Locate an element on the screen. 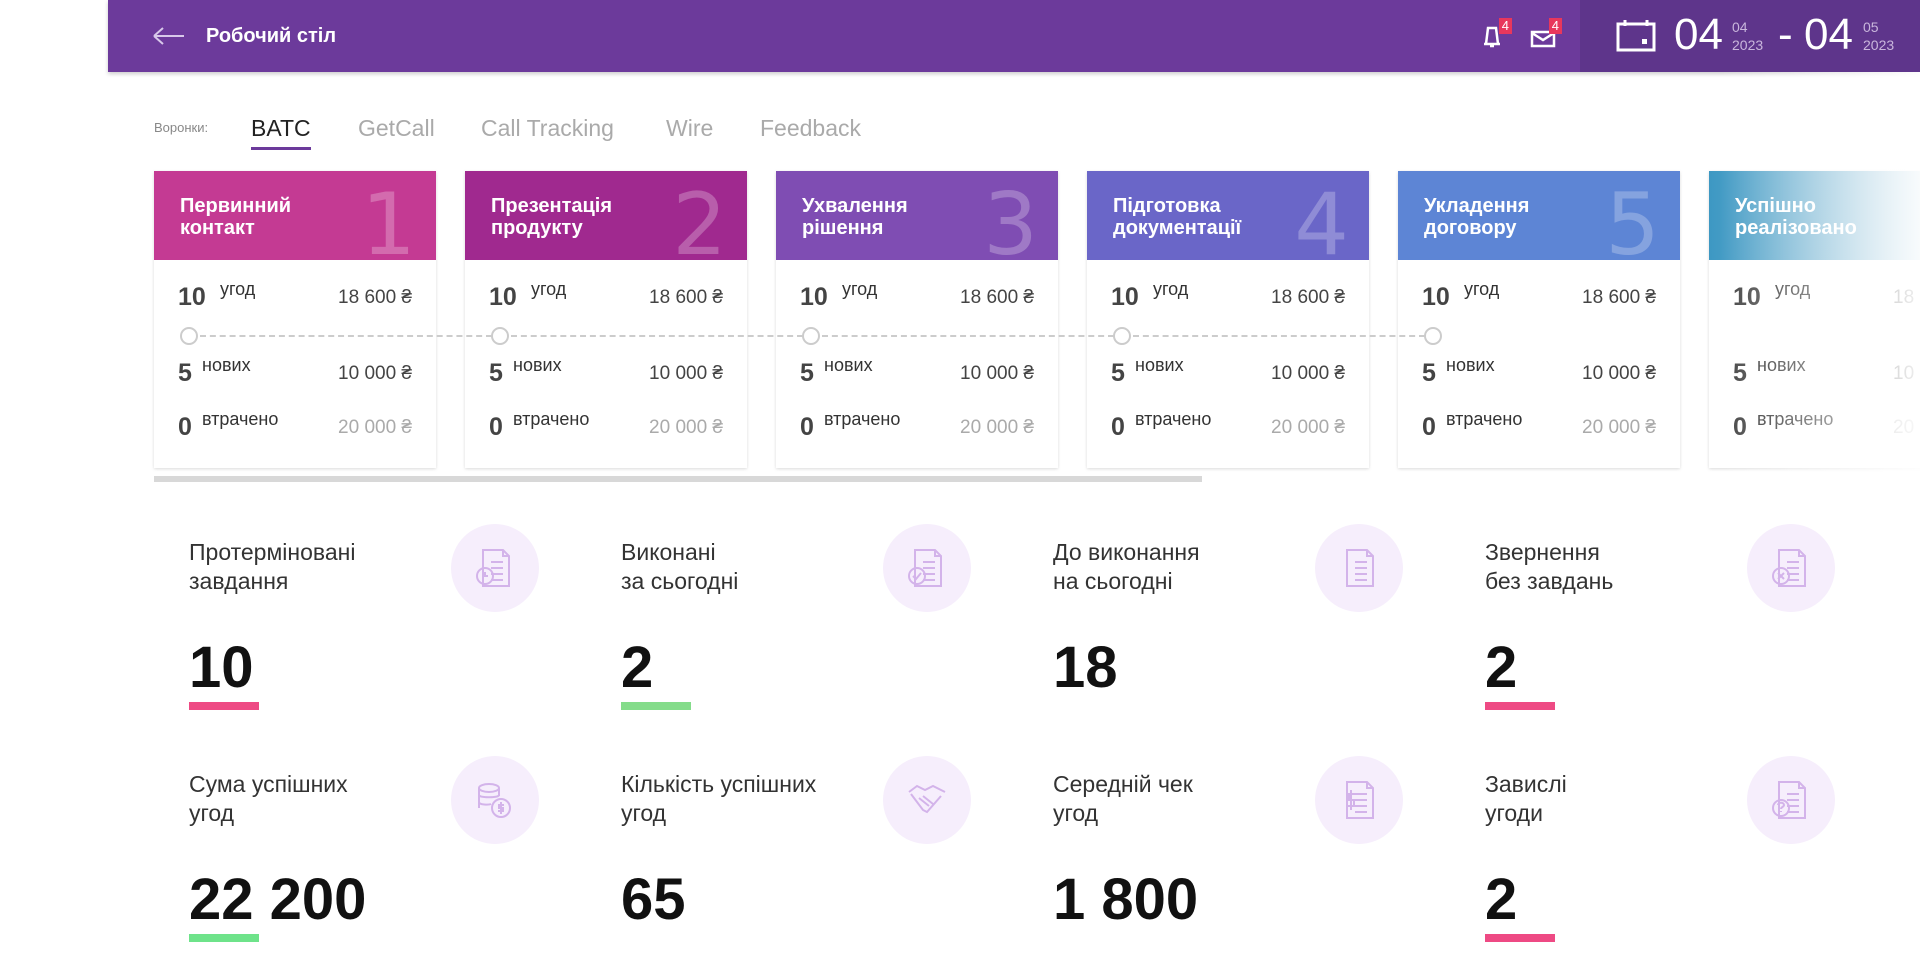 This screenshot has width=1920, height=960. top-bar: Робочий стіл 4 4 04 04 2023 - 04 05 2023 is located at coordinates (1014, 36).